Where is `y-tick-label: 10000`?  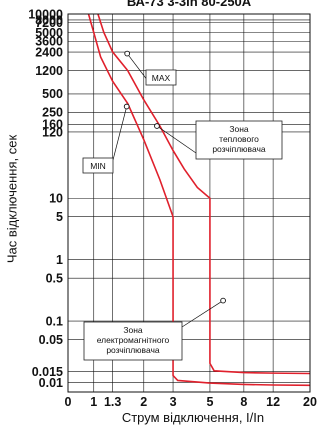
y-tick-label: 10000 is located at coordinates (45, 14).